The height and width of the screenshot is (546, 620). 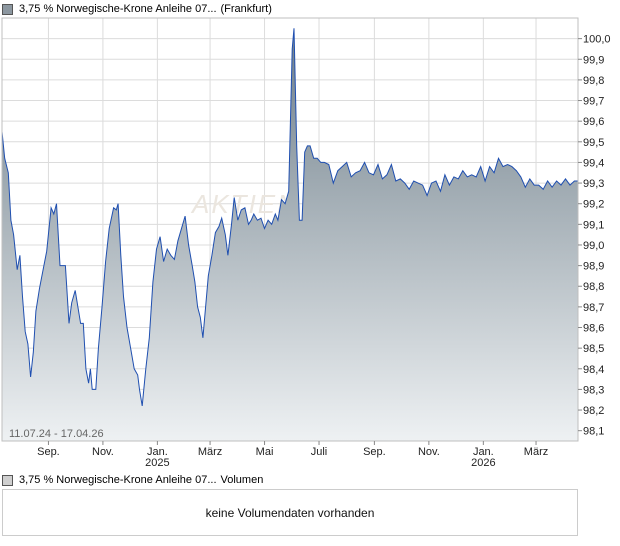 I want to click on y-tick-label: 99,7, so click(x=593, y=102).